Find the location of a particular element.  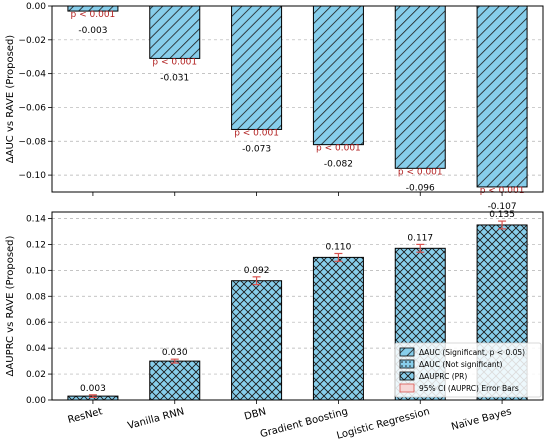

bar-value-label: -0.082 is located at coordinates (338, 165).